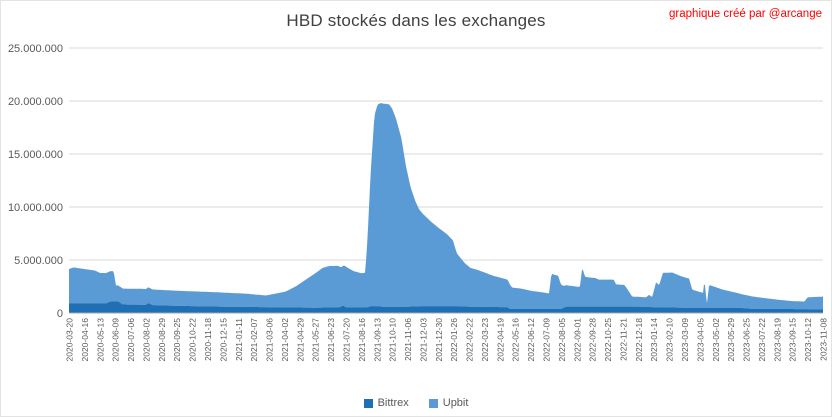 Image resolution: width=832 pixels, height=418 pixels. Describe the element at coordinates (316, 340) in the screenshot. I see `x-axis-label: 2021-05-27` at that location.